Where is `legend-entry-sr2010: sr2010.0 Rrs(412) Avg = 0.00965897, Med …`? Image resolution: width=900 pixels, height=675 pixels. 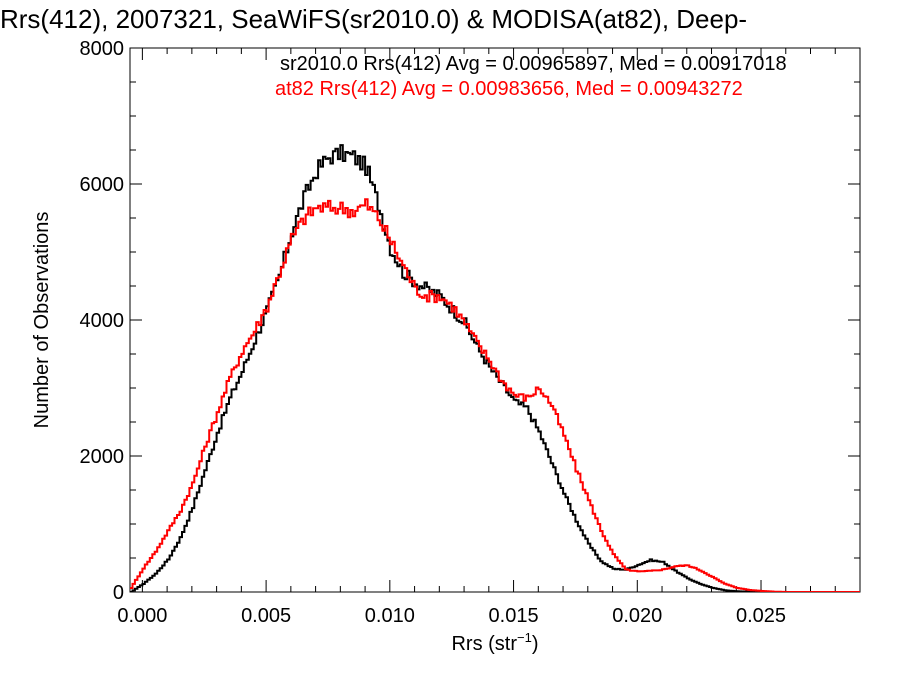
legend-entry-sr2010: sr2010.0 Rrs(412) Avg = 0.00965897, Med … is located at coordinates (533, 64).